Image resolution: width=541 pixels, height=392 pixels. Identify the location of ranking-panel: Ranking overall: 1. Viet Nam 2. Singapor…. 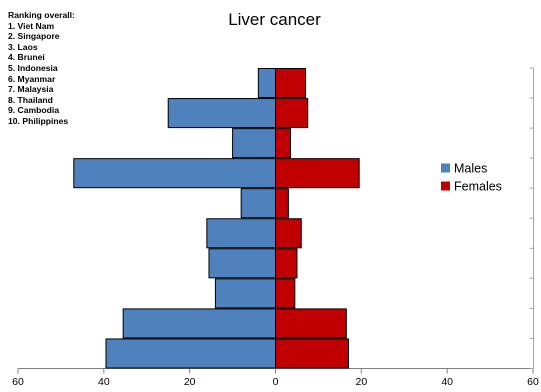
(41, 68).